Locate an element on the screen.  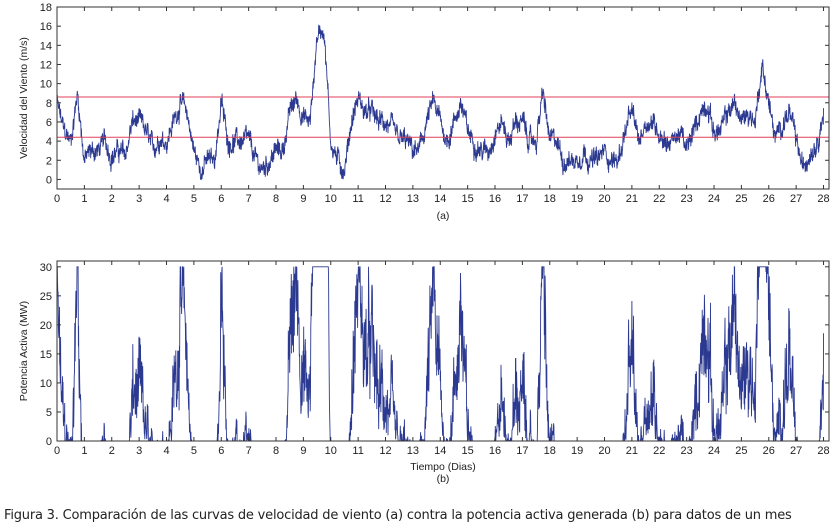
b-x-tick-label: 23 is located at coordinates (687, 451).